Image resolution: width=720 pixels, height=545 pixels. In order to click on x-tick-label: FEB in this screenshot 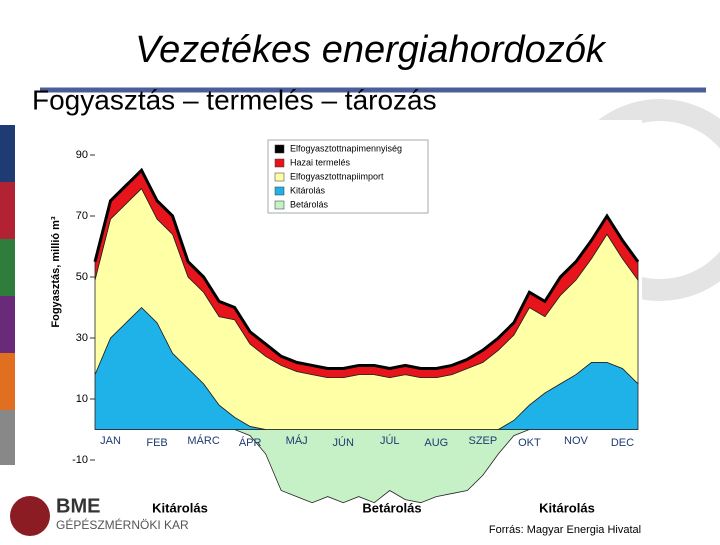, I will do `click(156, 443)`.